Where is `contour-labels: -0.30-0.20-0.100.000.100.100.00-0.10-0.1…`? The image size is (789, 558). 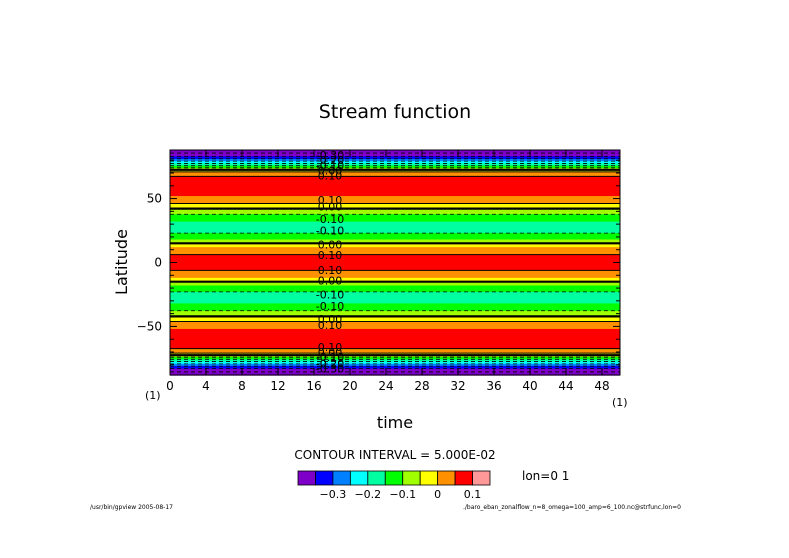
contour-labels: -0.30-0.20-0.100.000.100.100.00-0.10-0.1… is located at coordinates (330, 262).